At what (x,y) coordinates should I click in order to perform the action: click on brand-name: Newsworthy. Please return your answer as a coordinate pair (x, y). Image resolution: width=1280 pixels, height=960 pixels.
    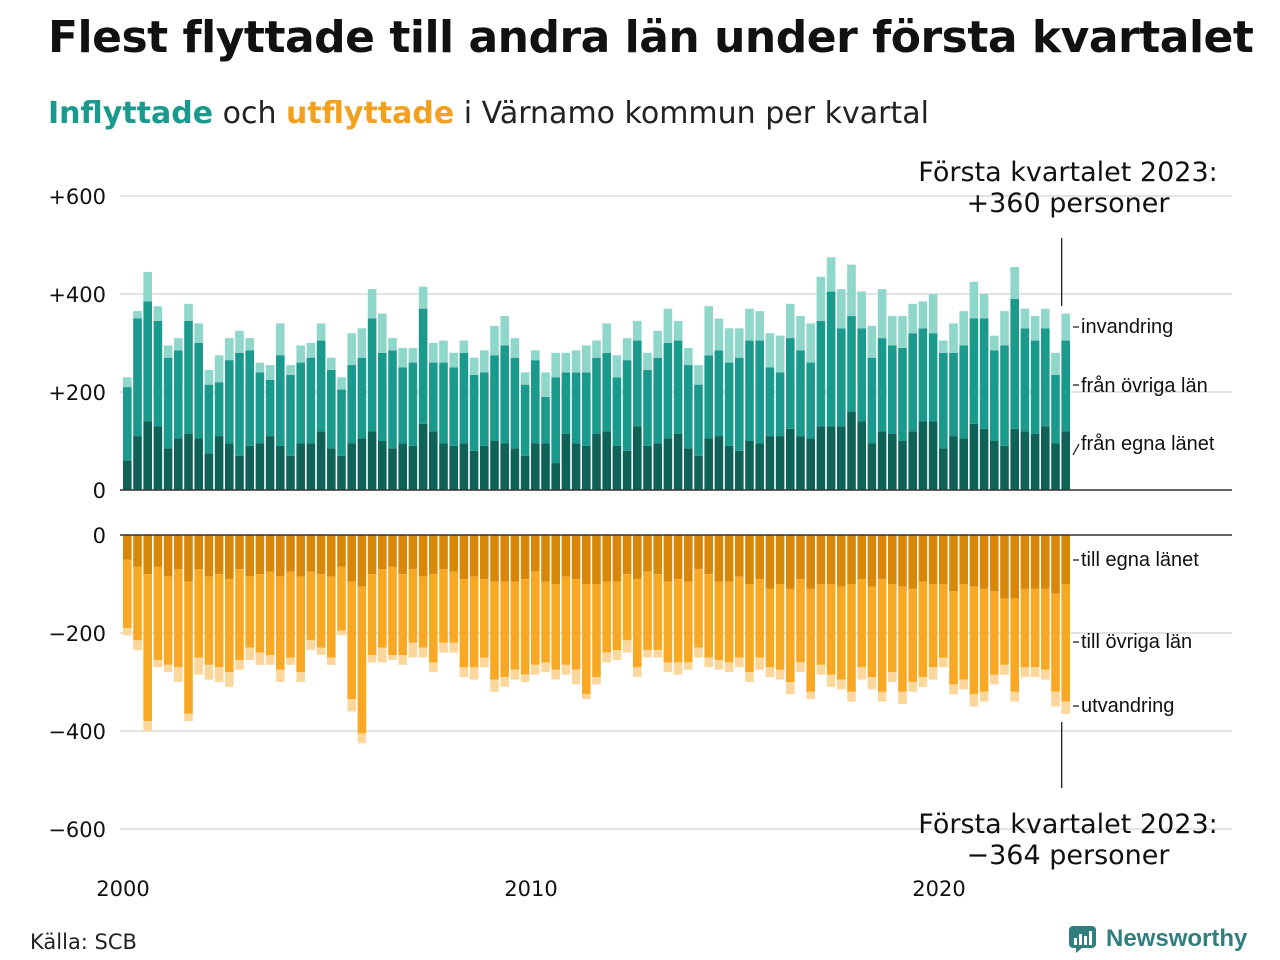
    Looking at the image, I should click on (1177, 938).